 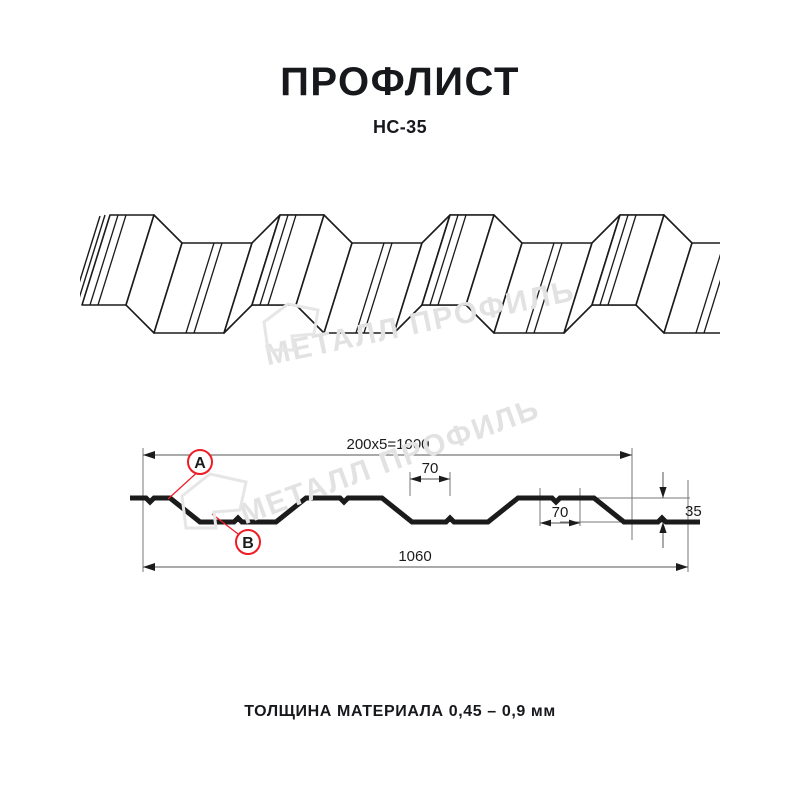 What do you see at coordinates (693, 511) in the screenshot?
I see `dimension-height-label: 35` at bounding box center [693, 511].